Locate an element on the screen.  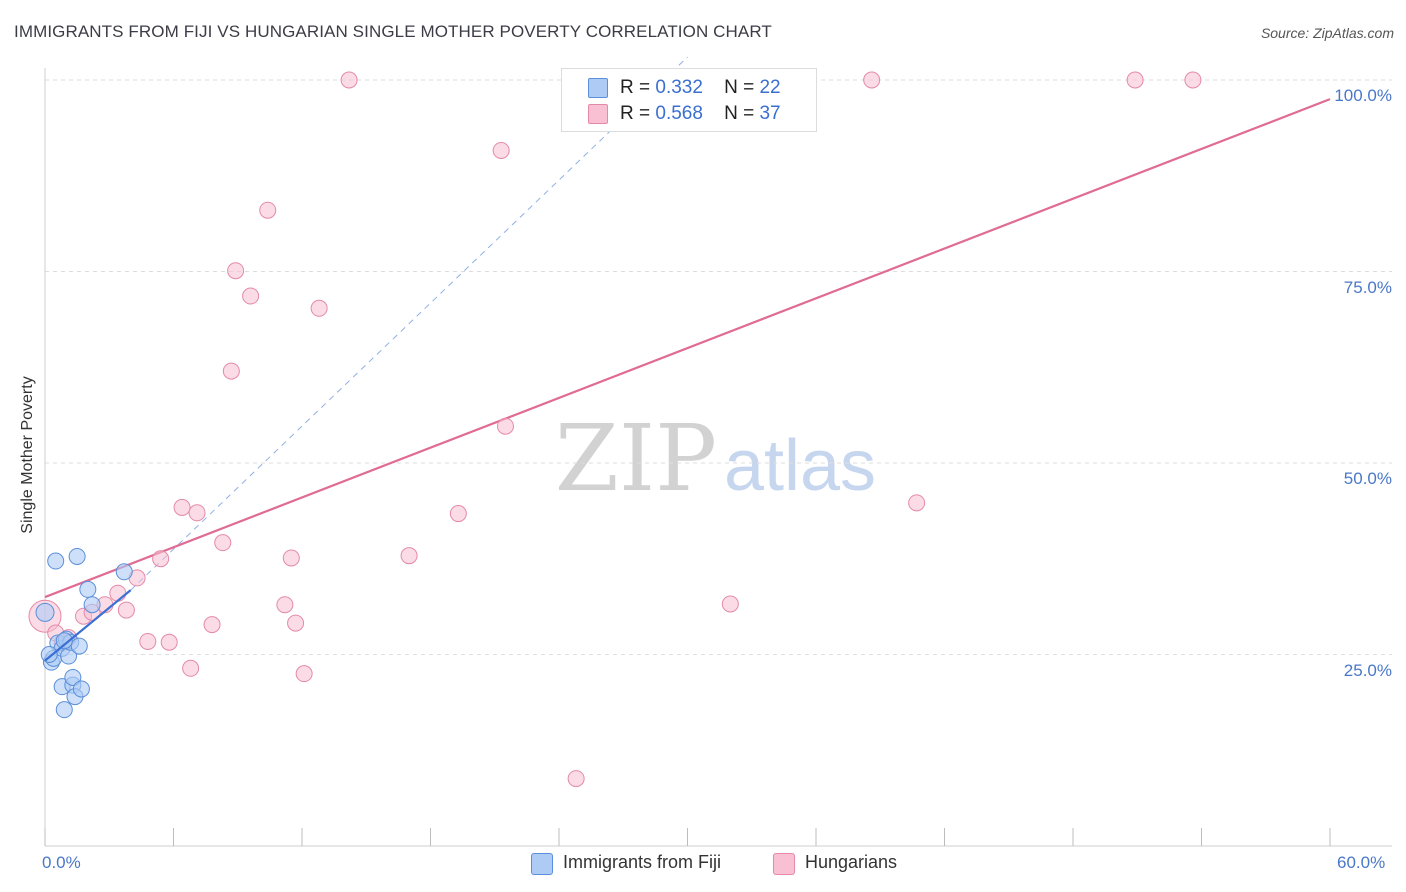
watermark: ZIP atlas is located at coordinates (715, 458).